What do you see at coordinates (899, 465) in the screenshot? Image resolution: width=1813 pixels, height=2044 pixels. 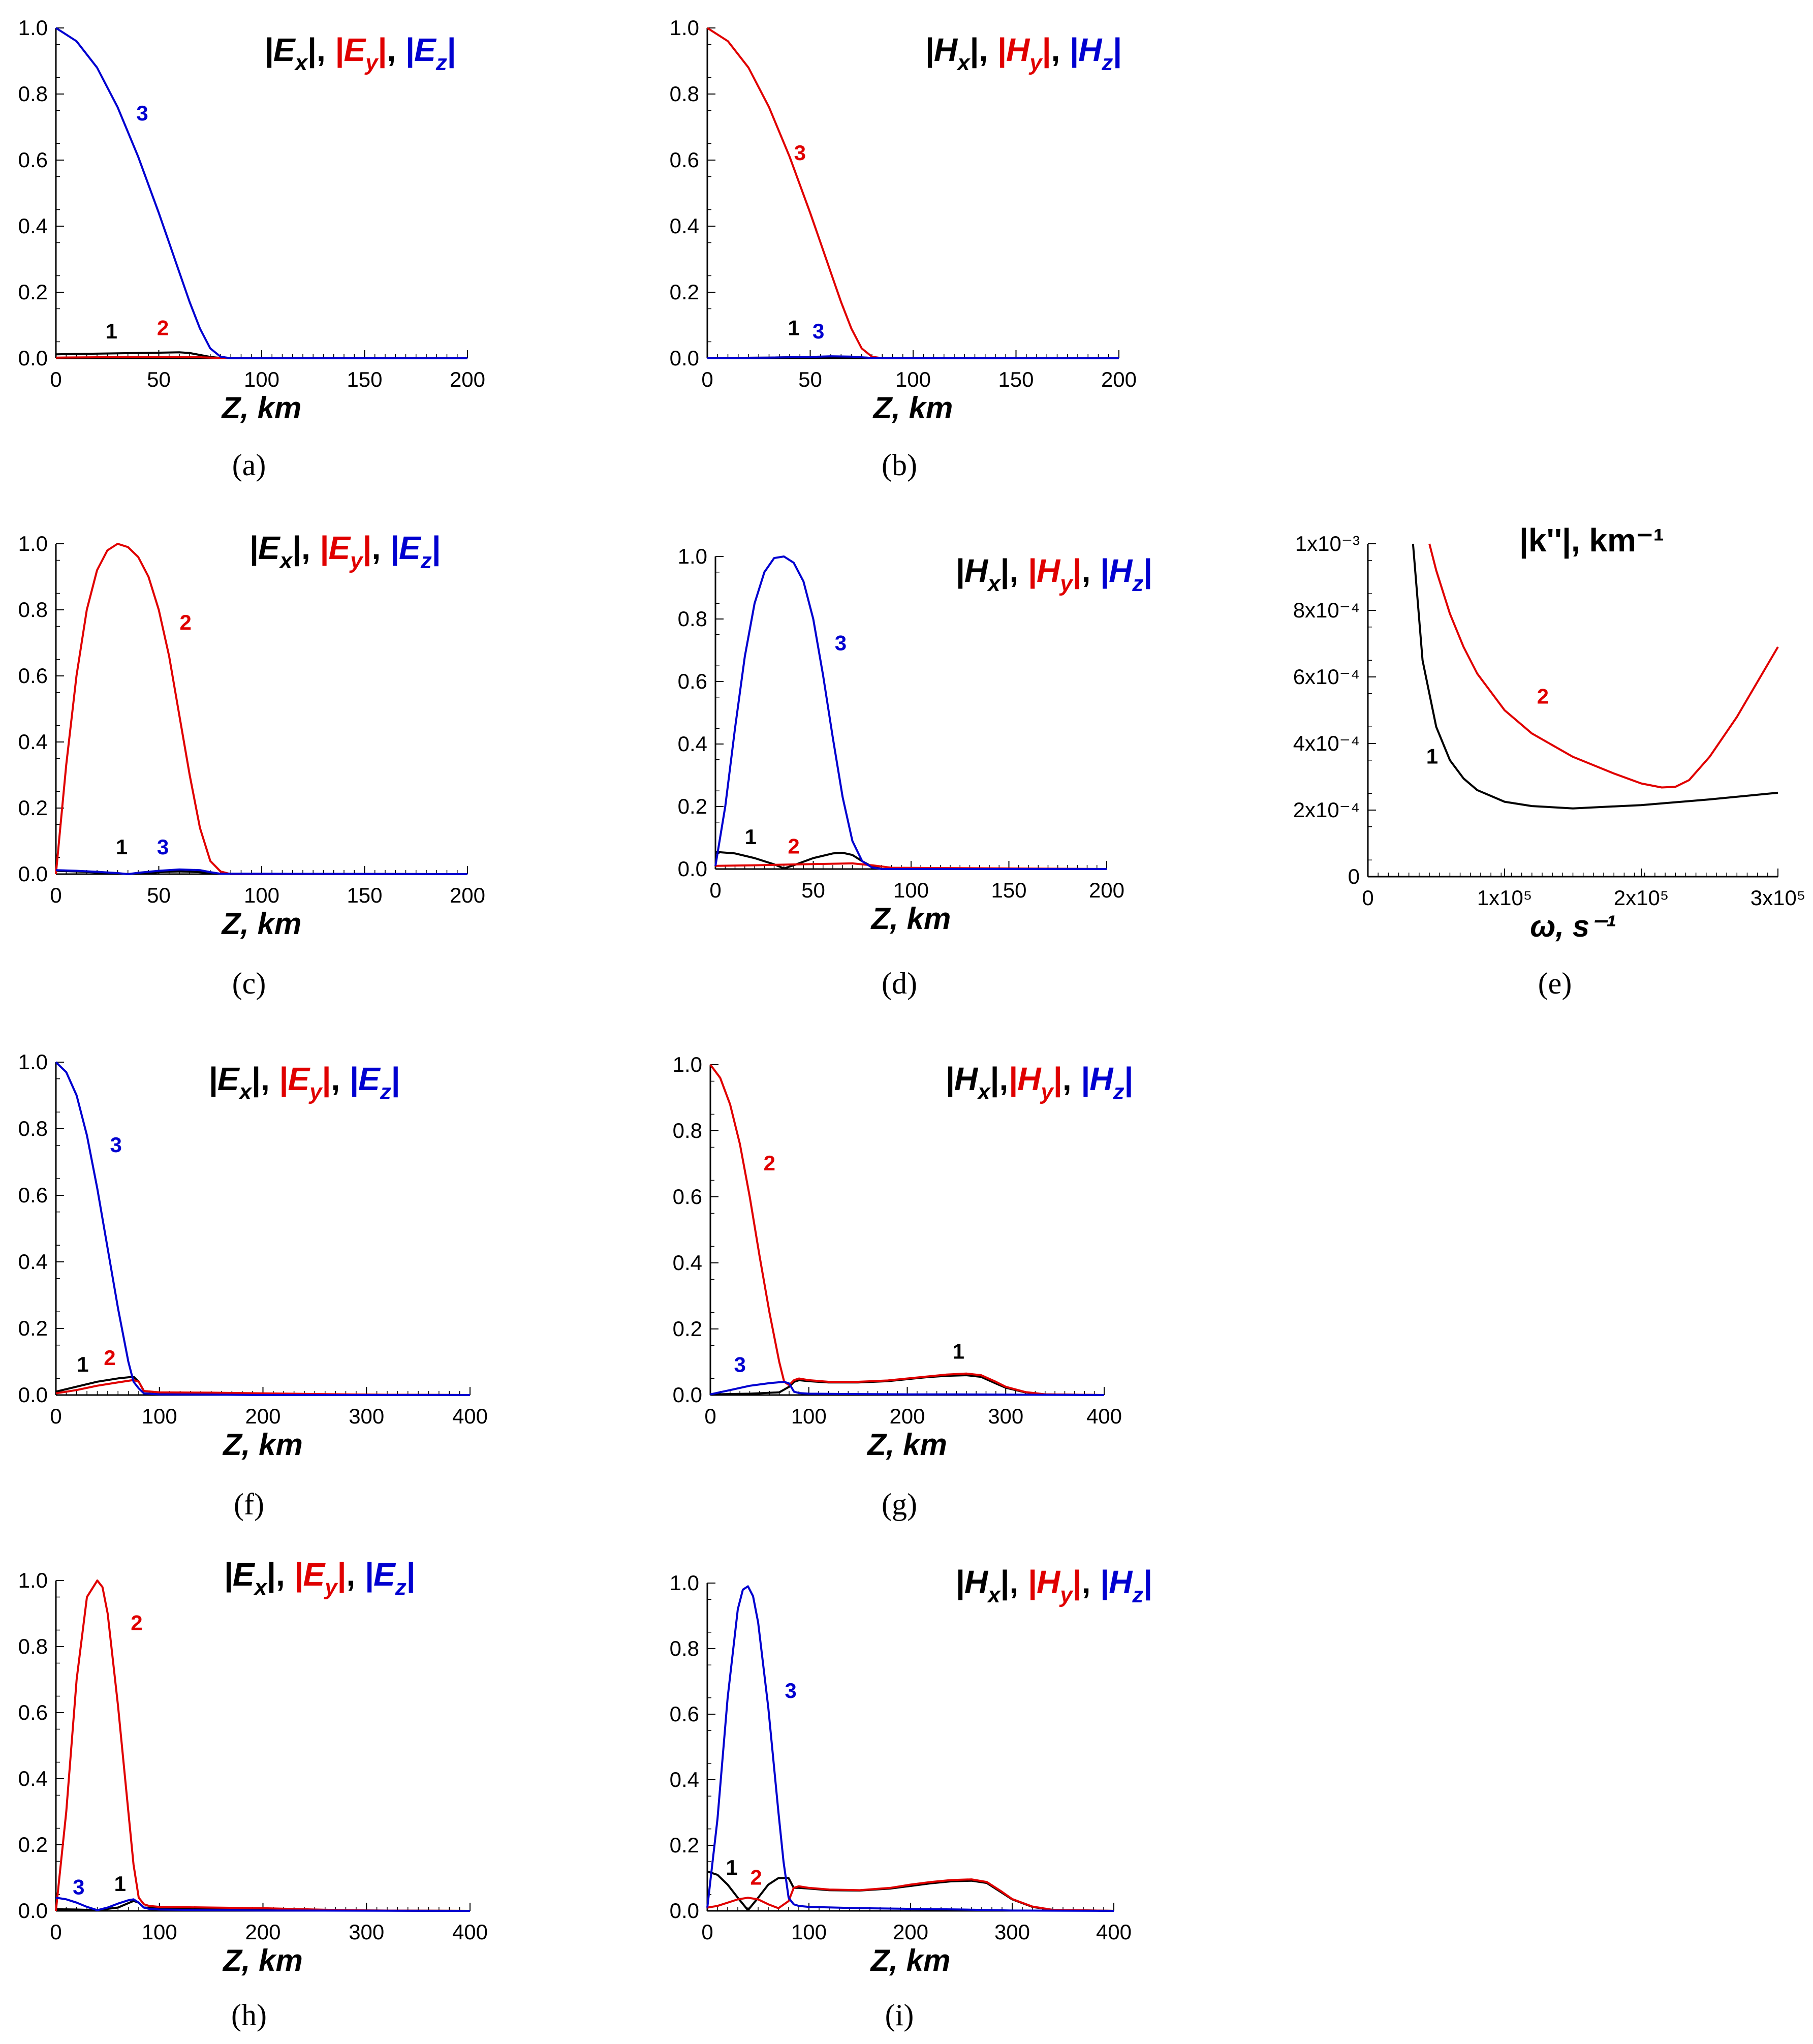 I see `panel-caption-b: (b)` at bounding box center [899, 465].